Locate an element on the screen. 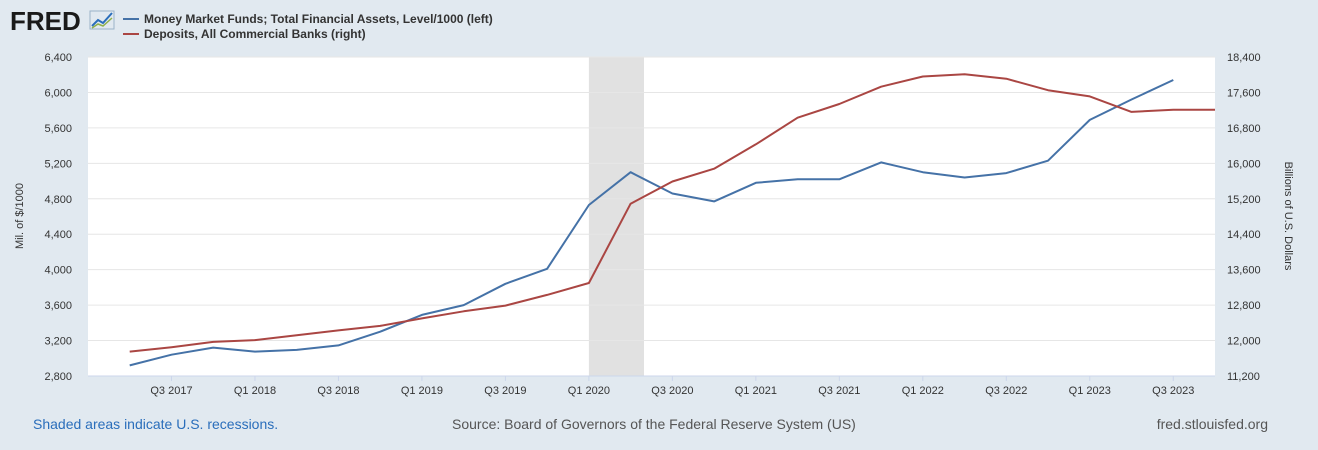 The width and height of the screenshot is (1318, 450). site-link: fred.stlouisfed.org is located at coordinates (1212, 424).